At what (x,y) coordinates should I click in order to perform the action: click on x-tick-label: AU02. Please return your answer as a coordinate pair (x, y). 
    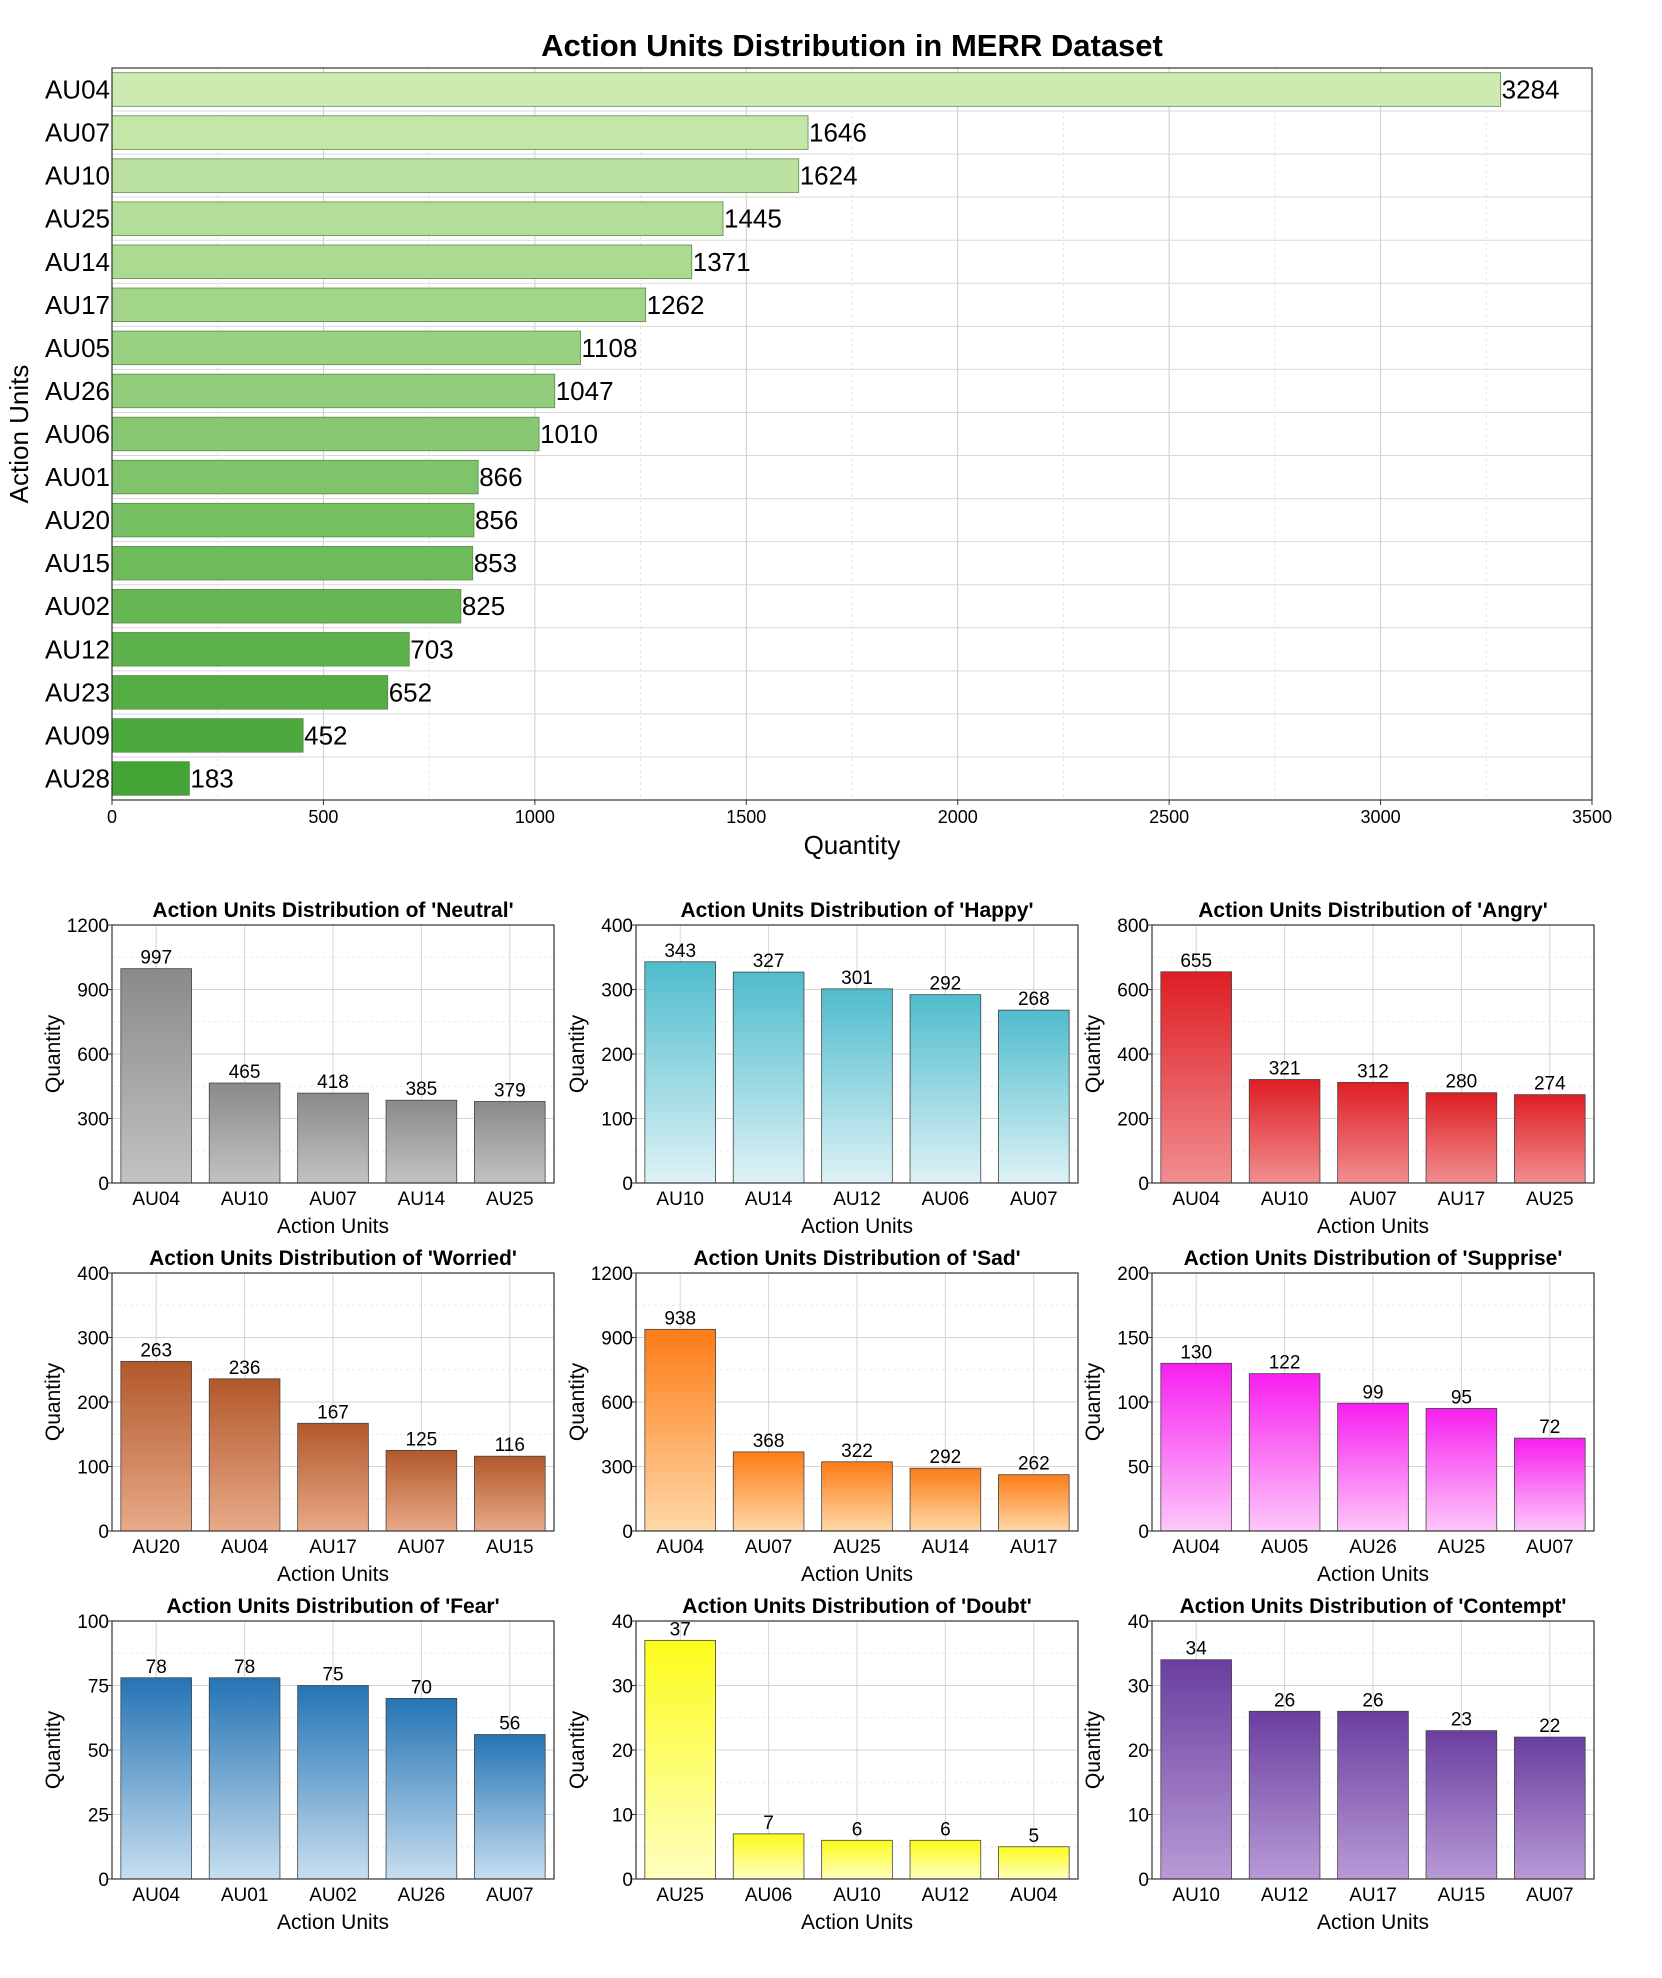
    Looking at the image, I should click on (333, 1895).